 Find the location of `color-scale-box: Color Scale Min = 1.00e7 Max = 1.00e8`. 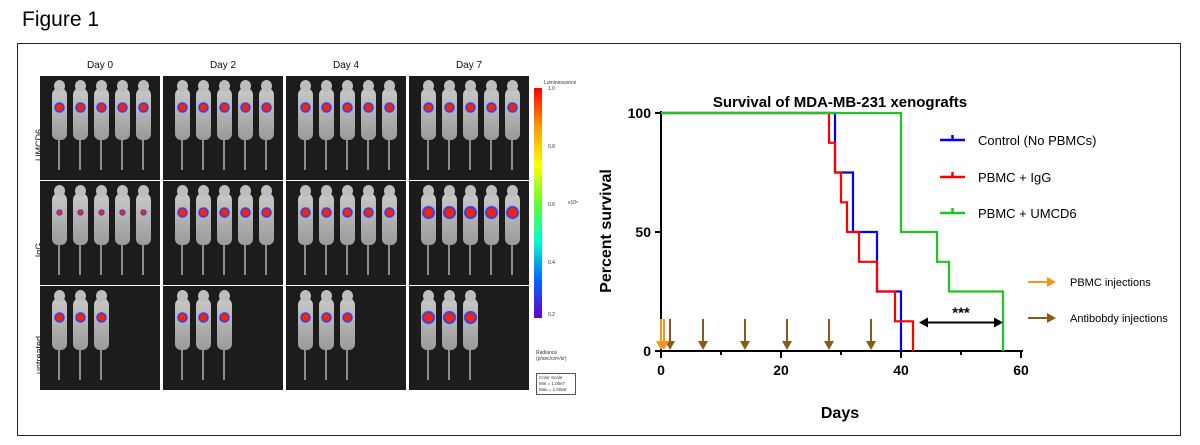

color-scale-box: Color Scale Min = 1.00e7 Max = 1.00e8 is located at coordinates (556, 384).